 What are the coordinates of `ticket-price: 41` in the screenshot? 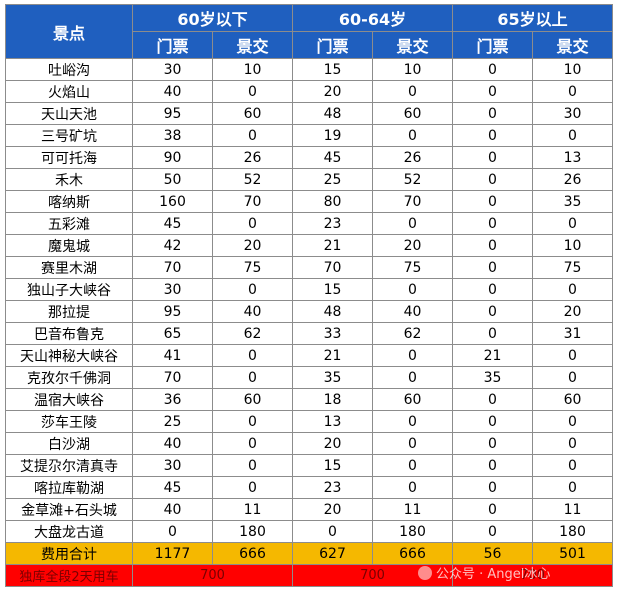 It's located at (172, 355).